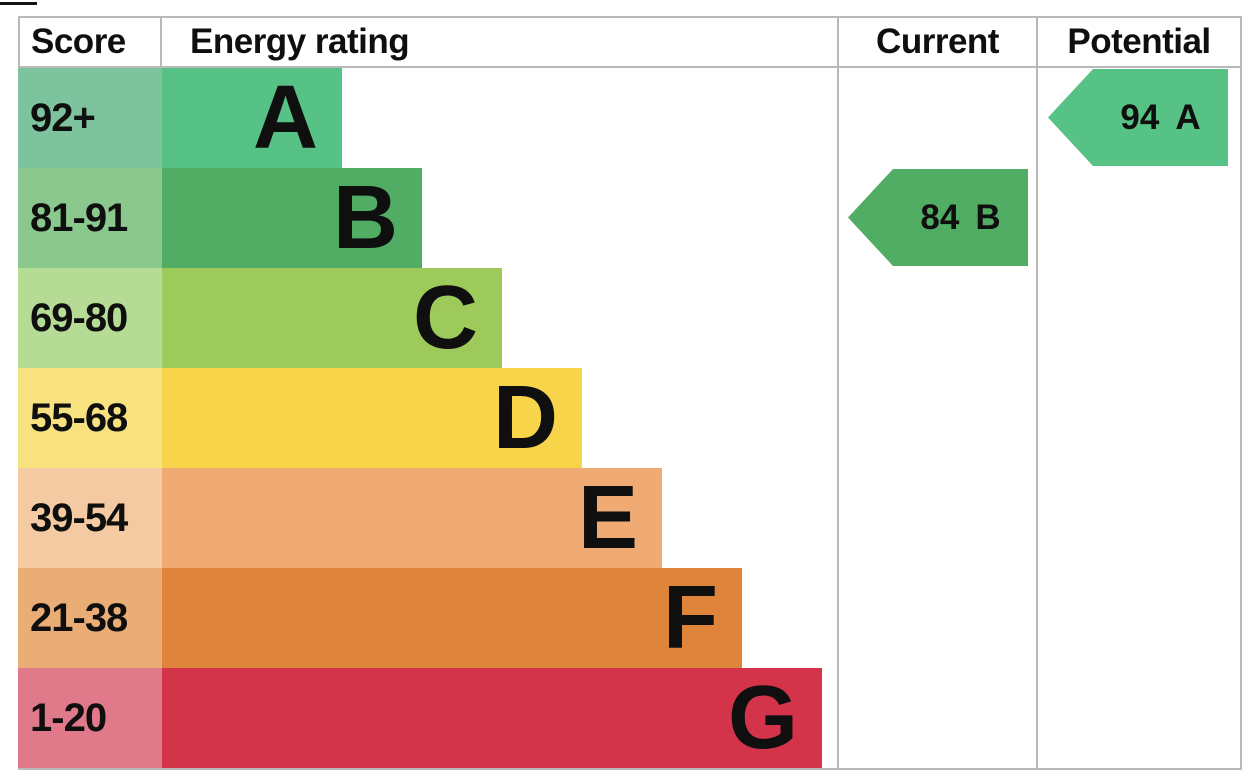 The width and height of the screenshot is (1258, 784). What do you see at coordinates (18, 3) in the screenshot?
I see `crop-artifact-line` at bounding box center [18, 3].